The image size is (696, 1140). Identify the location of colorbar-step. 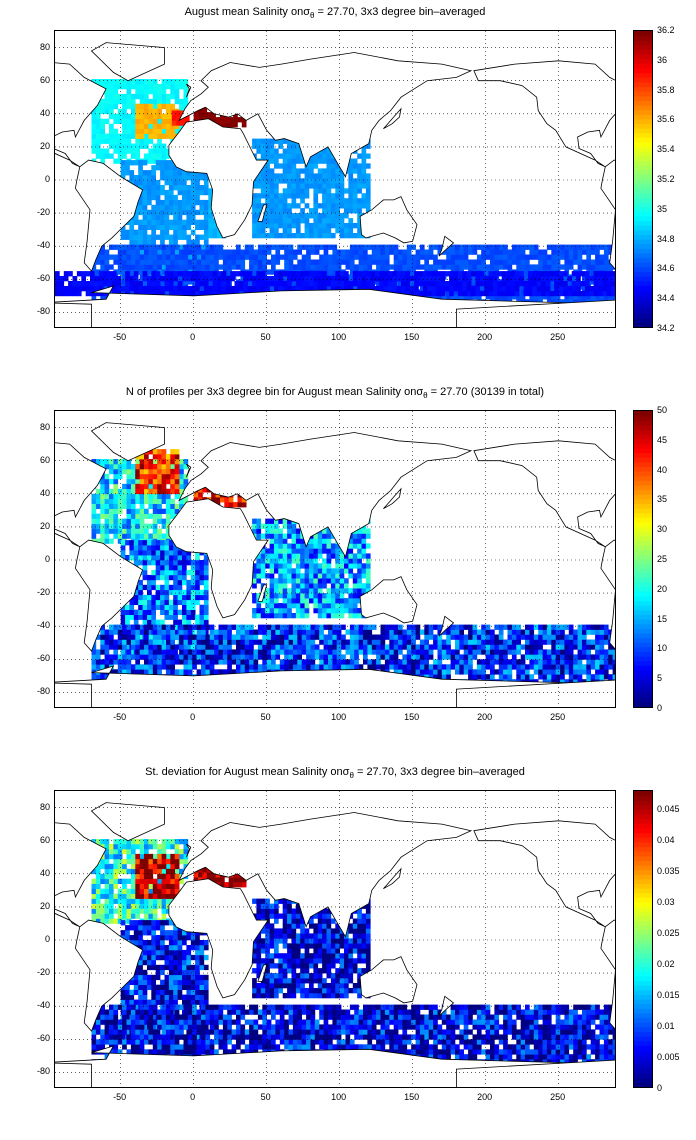
(643, 293).